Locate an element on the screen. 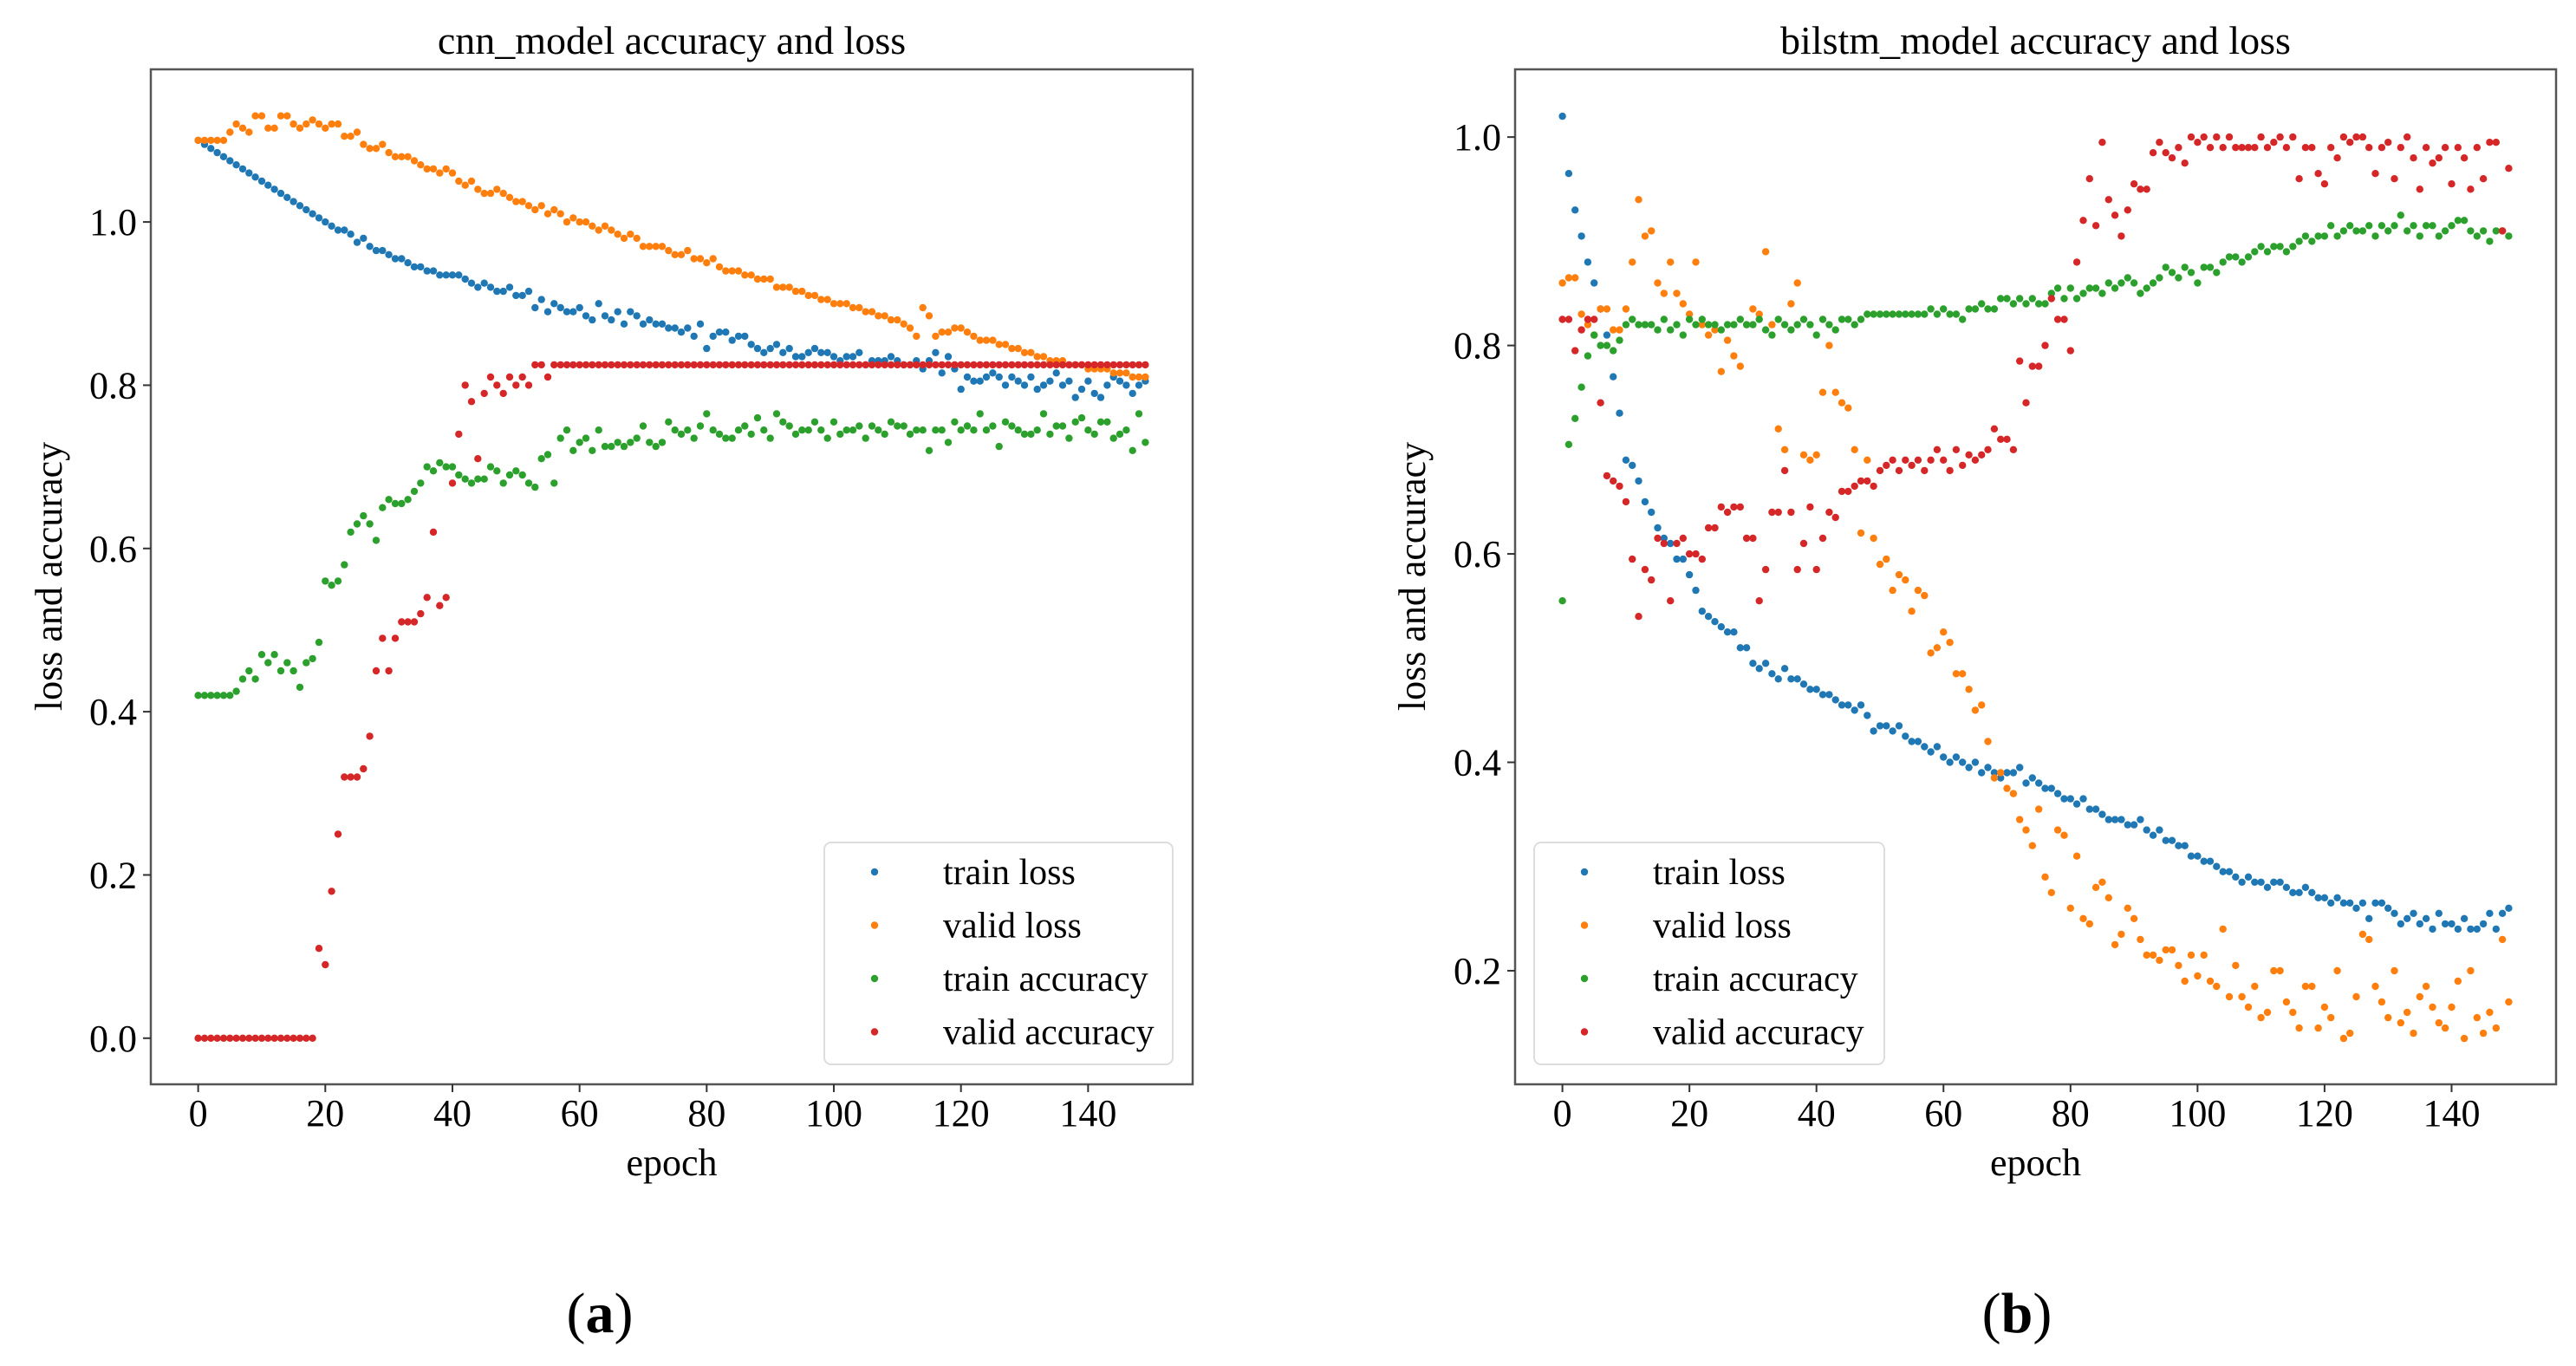  y-axis-label: loss and accuracy is located at coordinates (49, 576).